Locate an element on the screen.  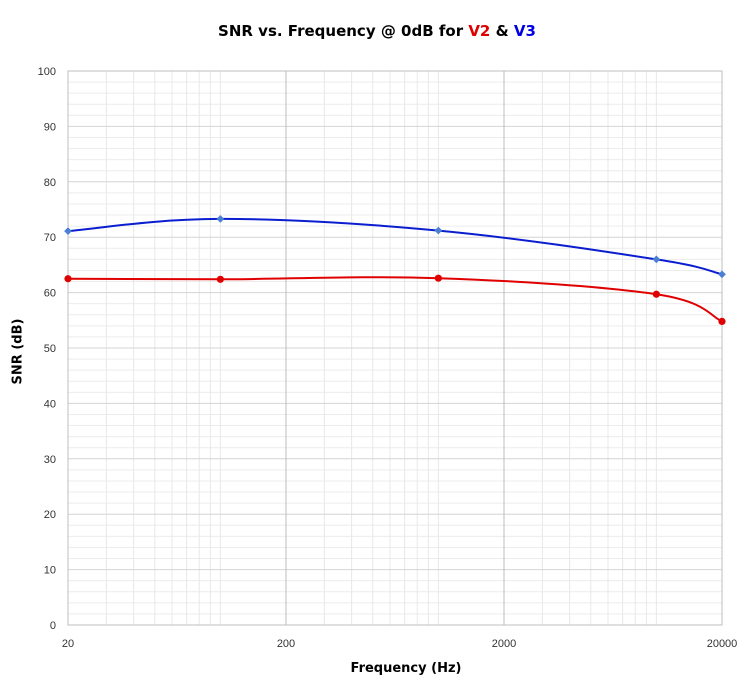
series-line-v3 is located at coordinates (395, 246).